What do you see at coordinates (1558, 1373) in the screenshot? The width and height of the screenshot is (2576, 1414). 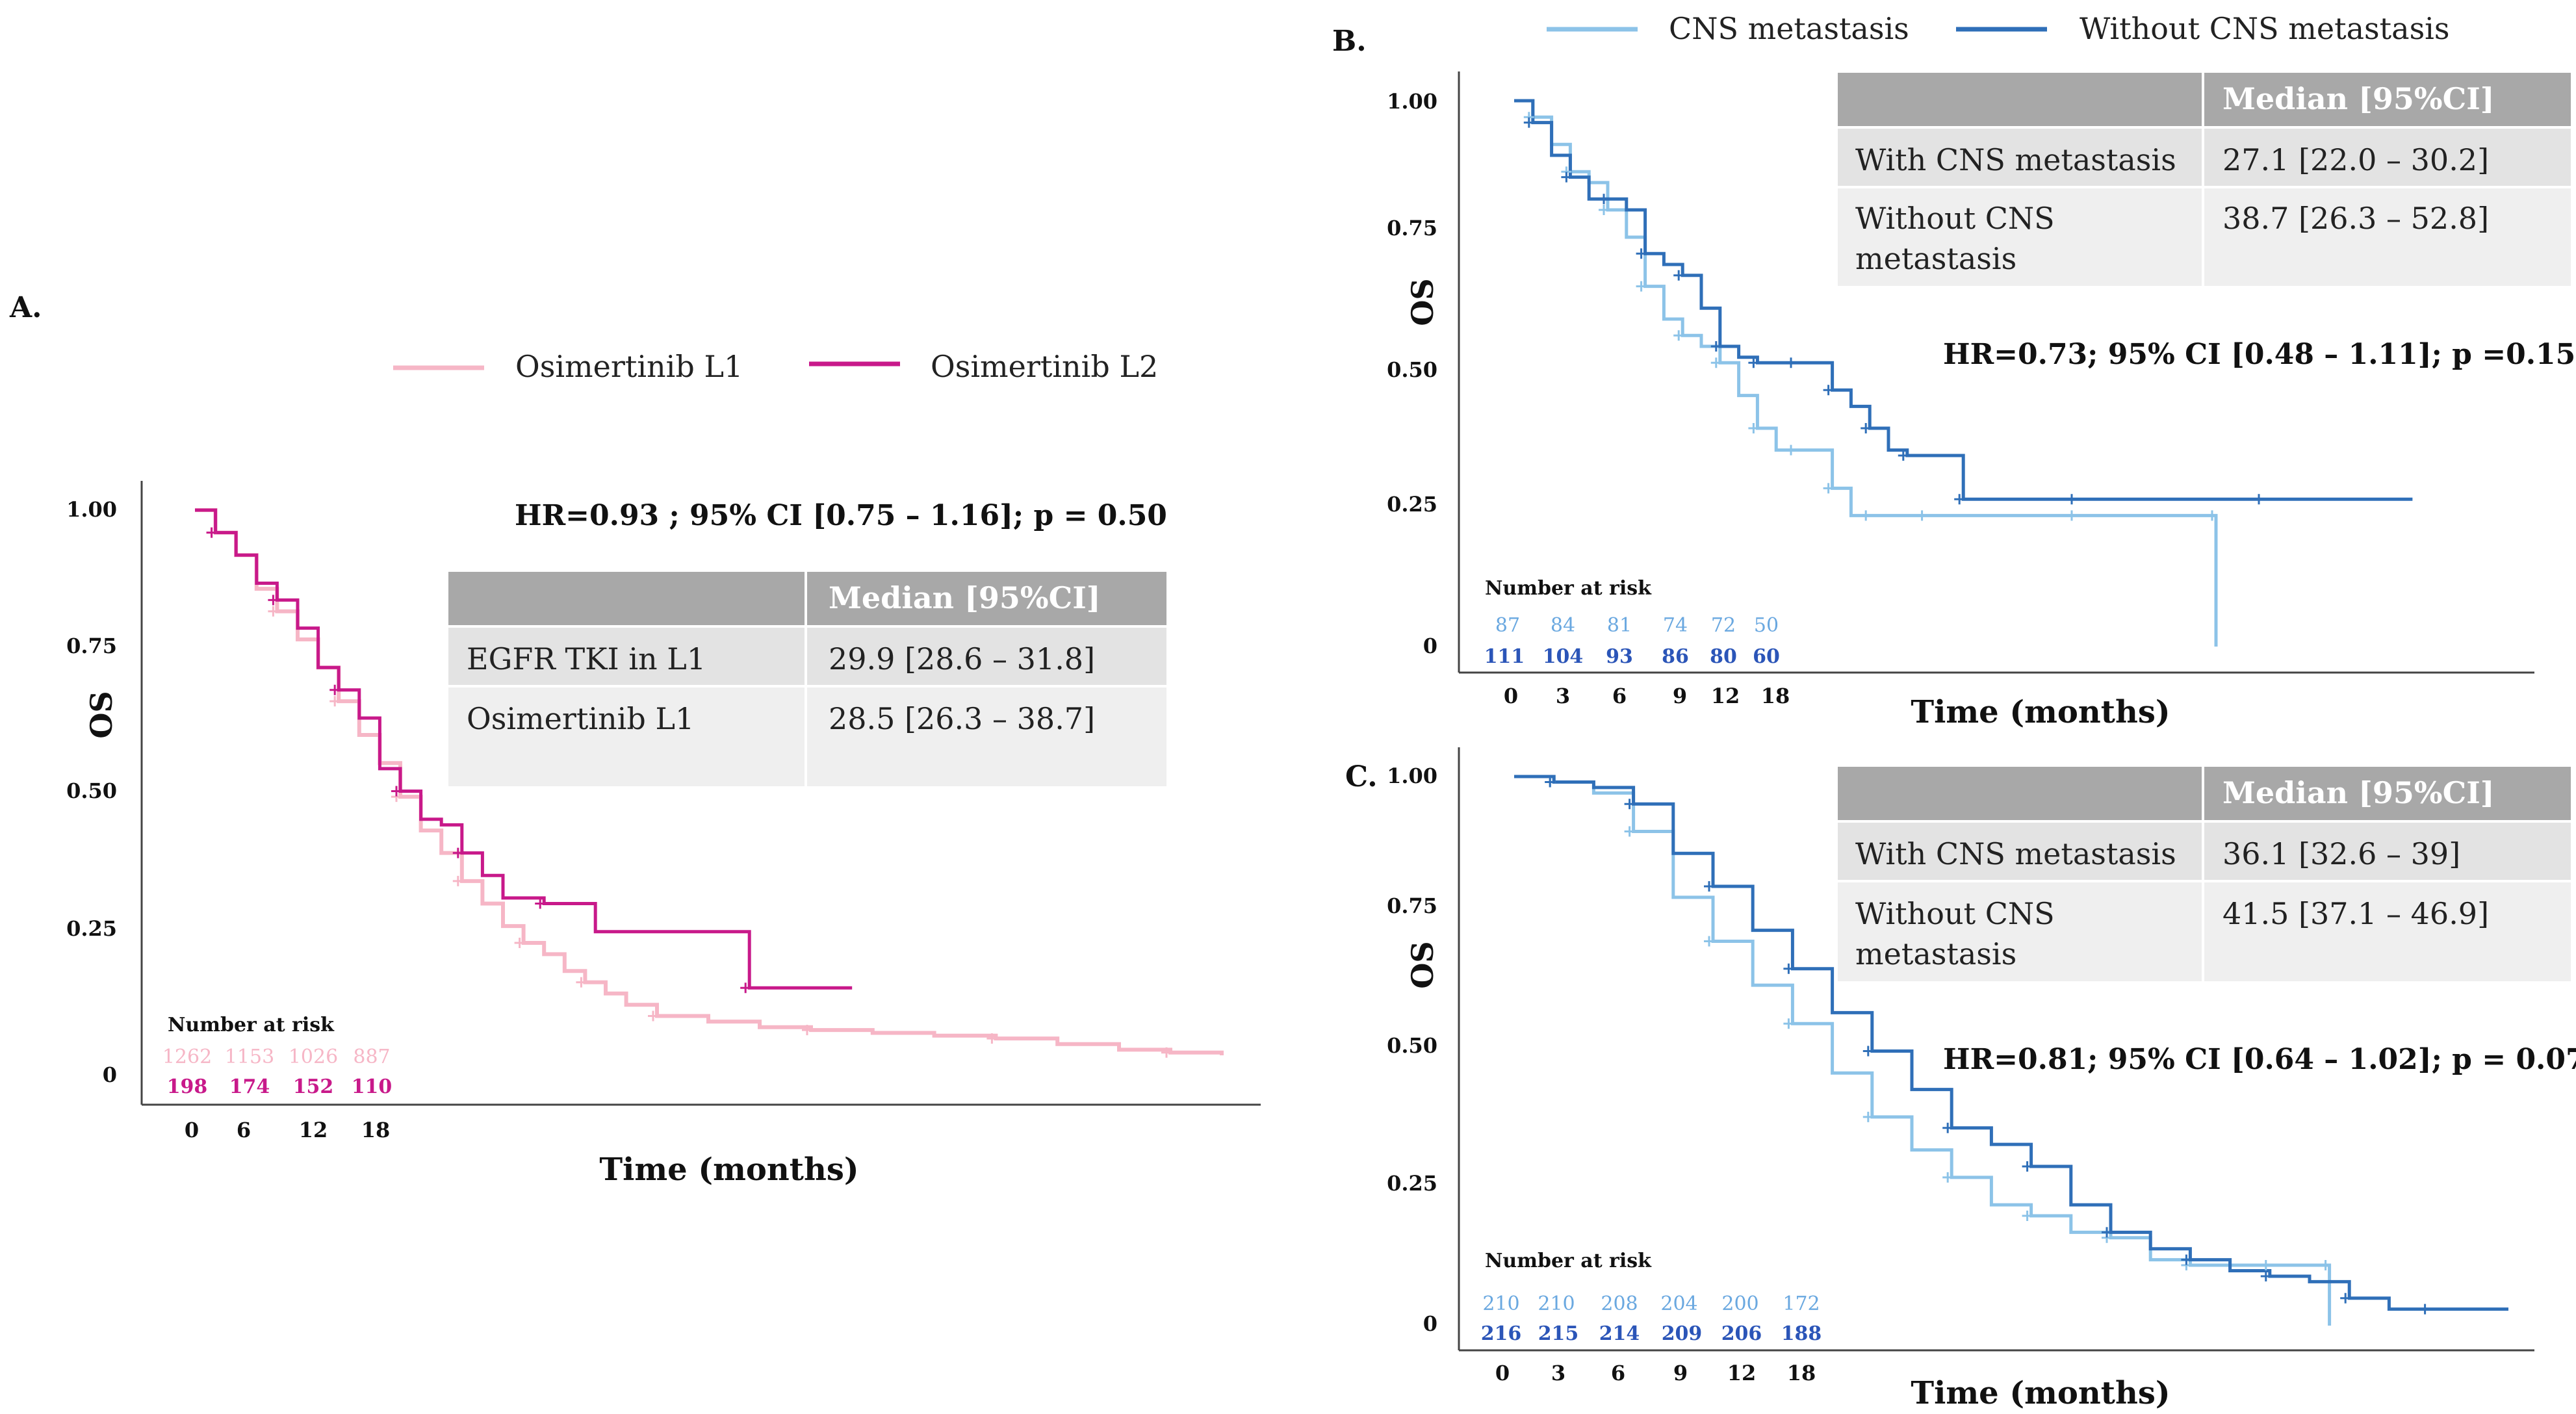 I see `panel-c-xtick-3: 3` at bounding box center [1558, 1373].